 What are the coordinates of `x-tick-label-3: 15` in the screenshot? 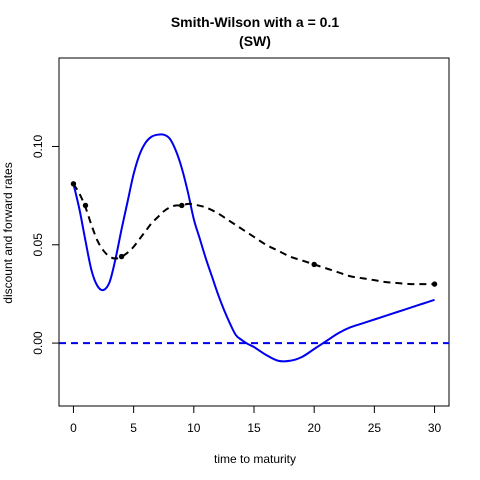 It's located at (254, 428).